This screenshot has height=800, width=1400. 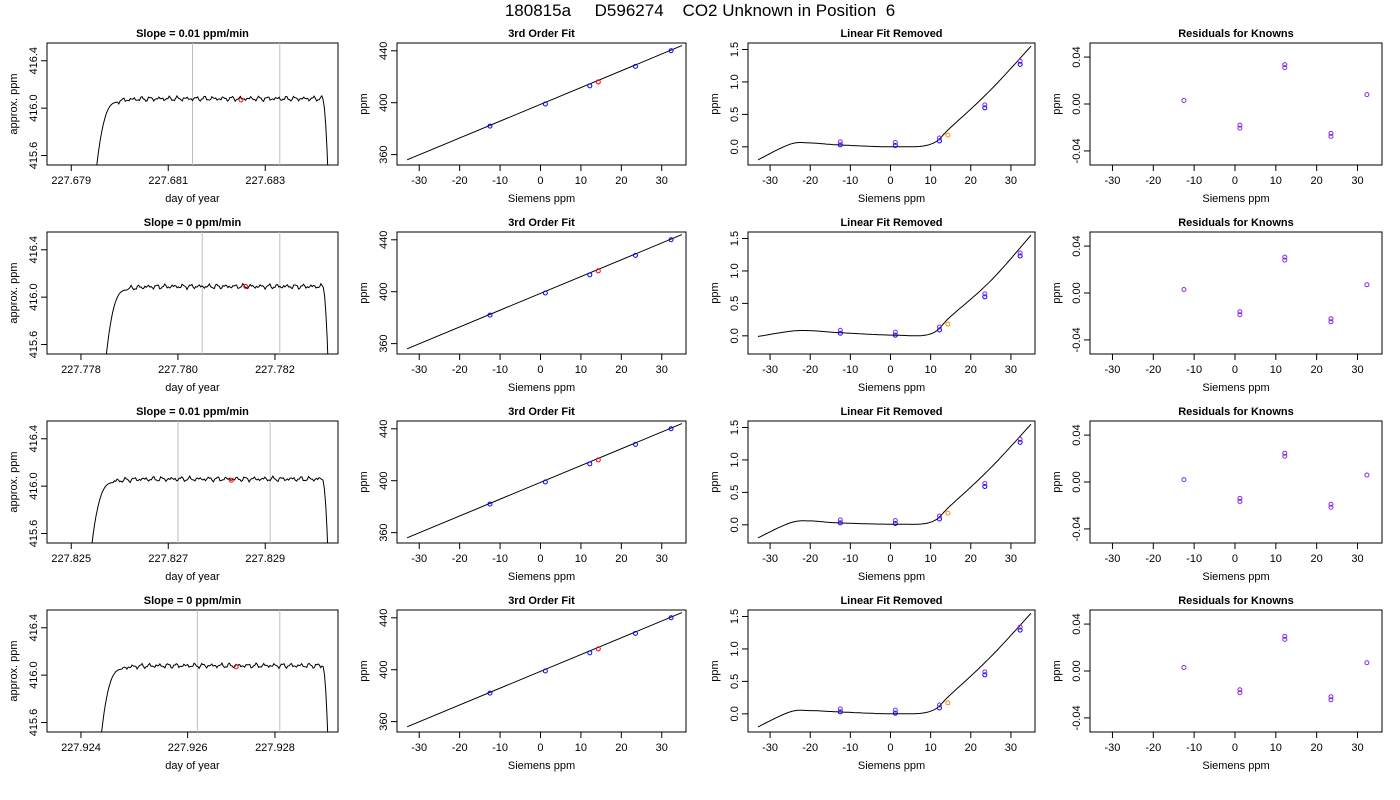 What do you see at coordinates (1236, 223) in the screenshot?
I see `panel-title: Residuals for Knowns` at bounding box center [1236, 223].